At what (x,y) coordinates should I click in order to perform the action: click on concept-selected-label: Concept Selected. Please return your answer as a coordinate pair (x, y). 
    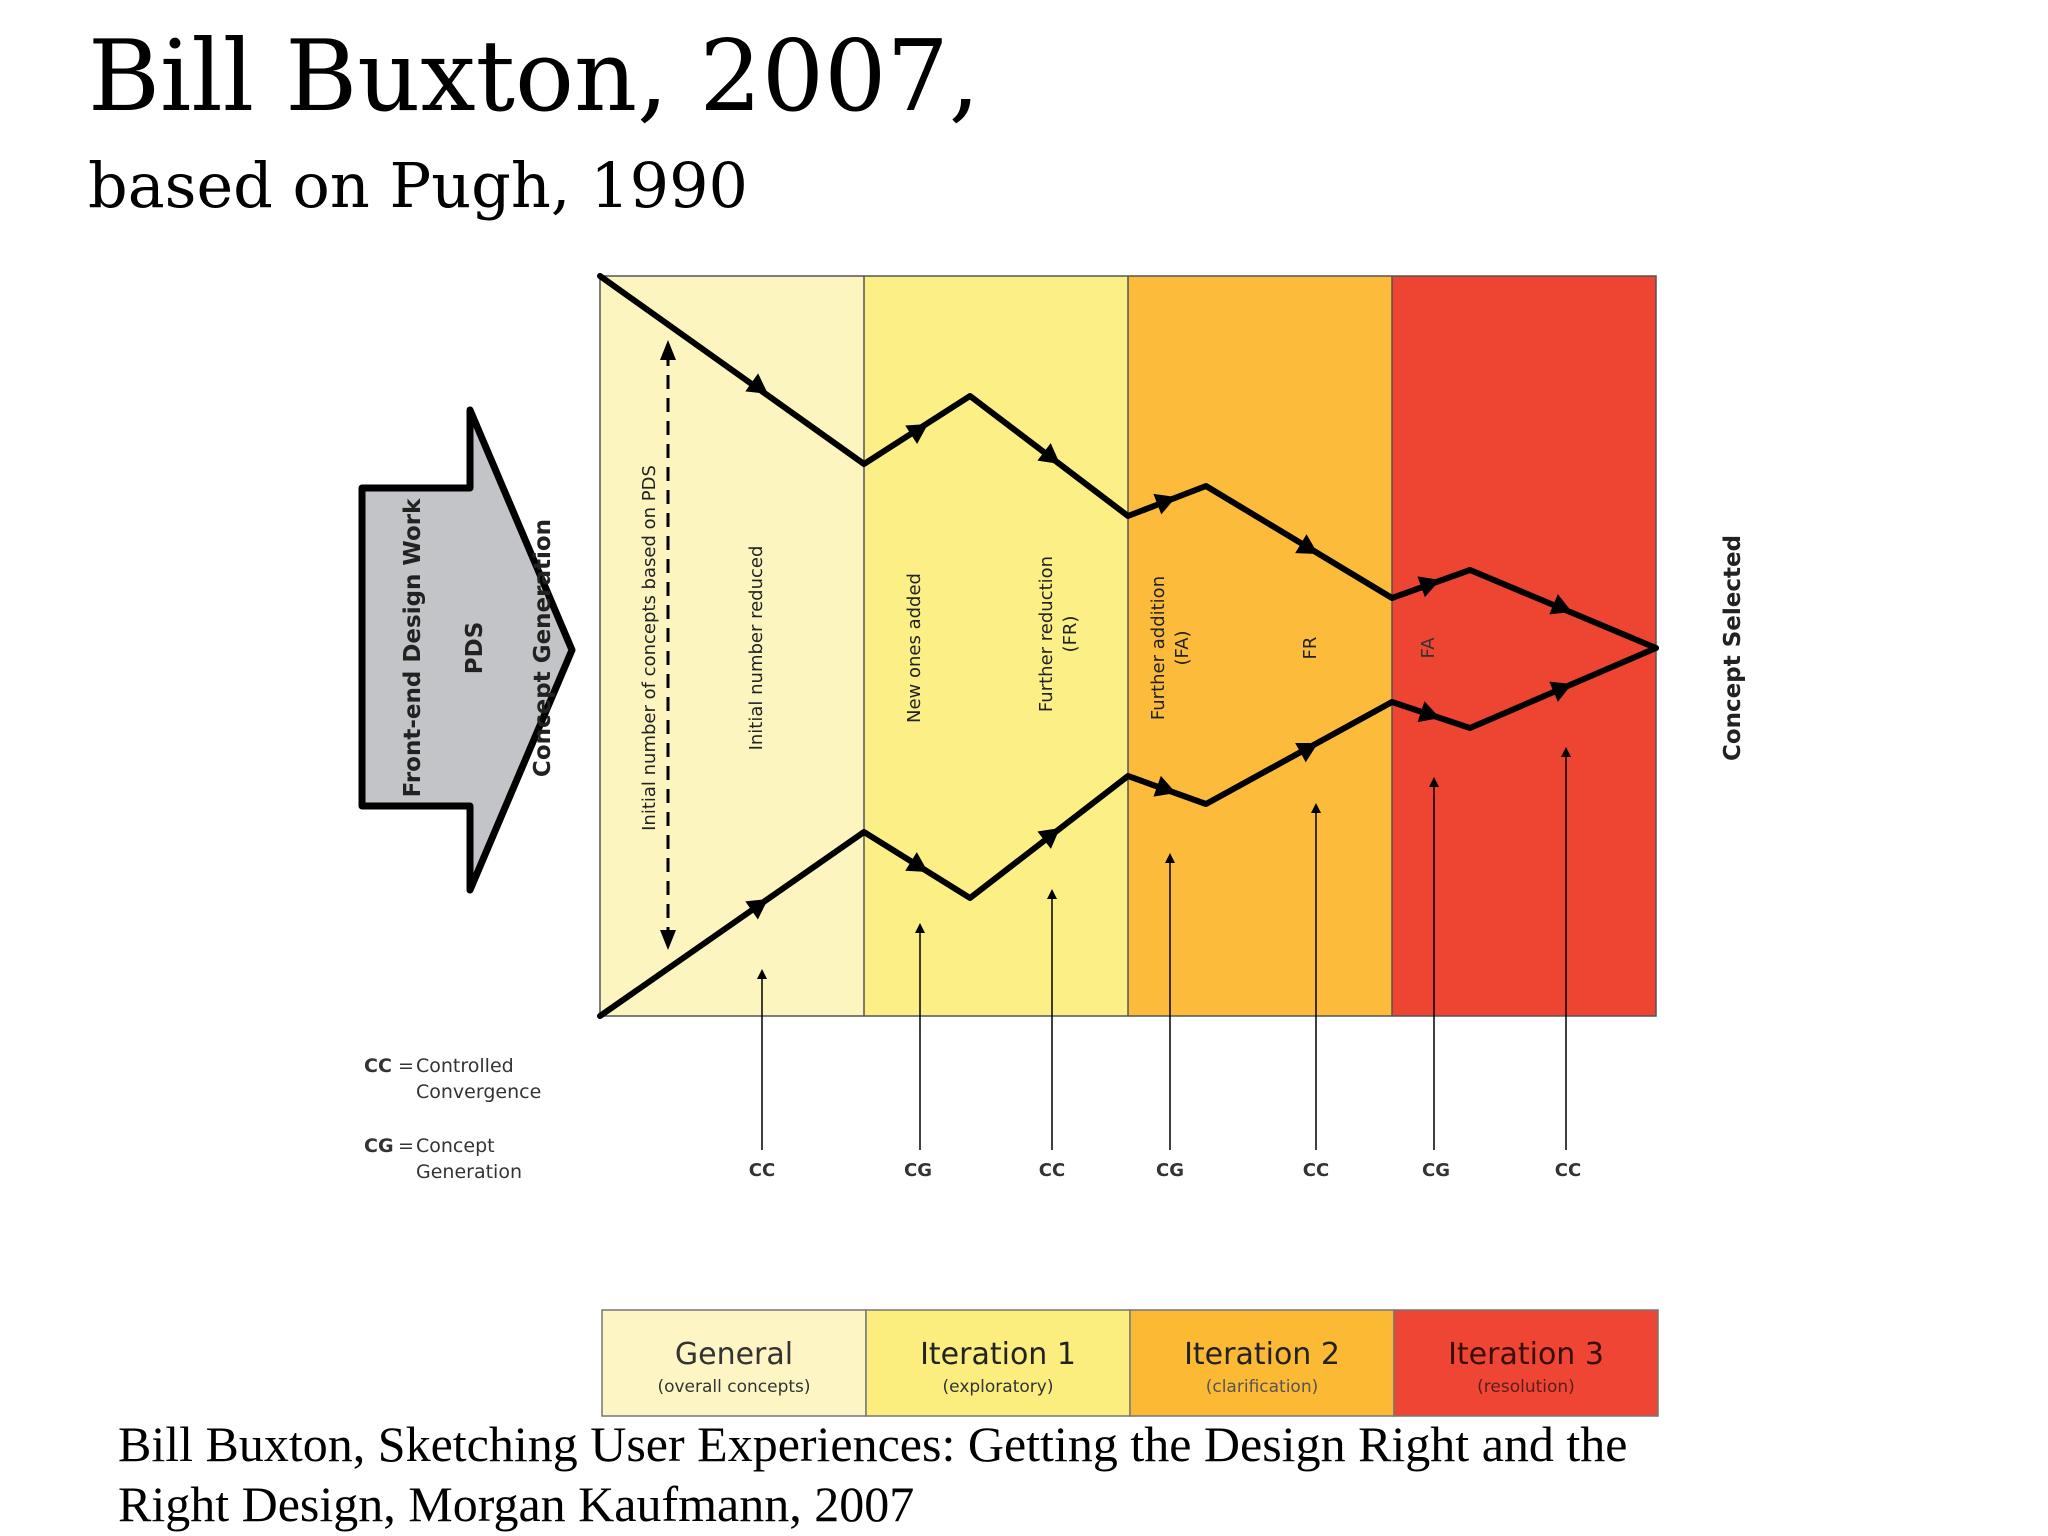
    Looking at the image, I should click on (1733, 648).